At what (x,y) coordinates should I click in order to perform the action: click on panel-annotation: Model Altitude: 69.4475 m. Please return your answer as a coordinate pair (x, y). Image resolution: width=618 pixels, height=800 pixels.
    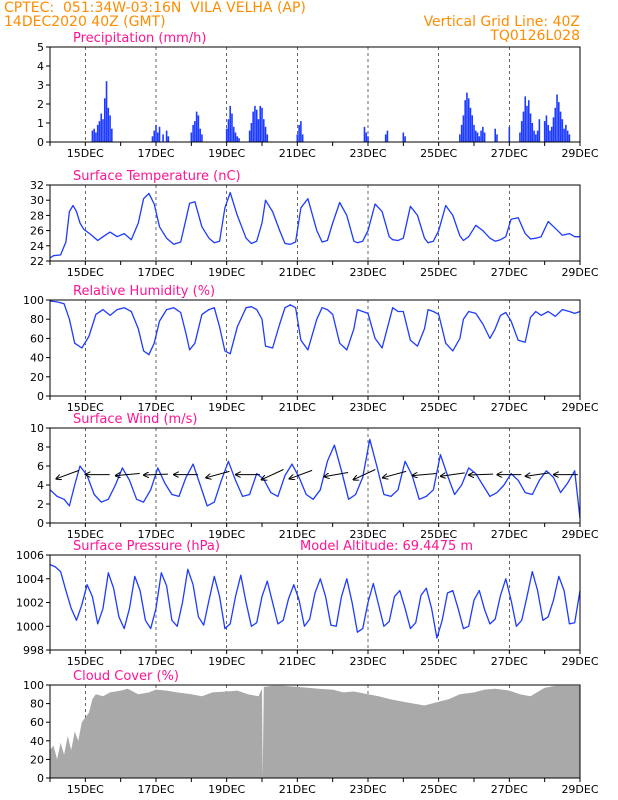
    Looking at the image, I should click on (386, 546).